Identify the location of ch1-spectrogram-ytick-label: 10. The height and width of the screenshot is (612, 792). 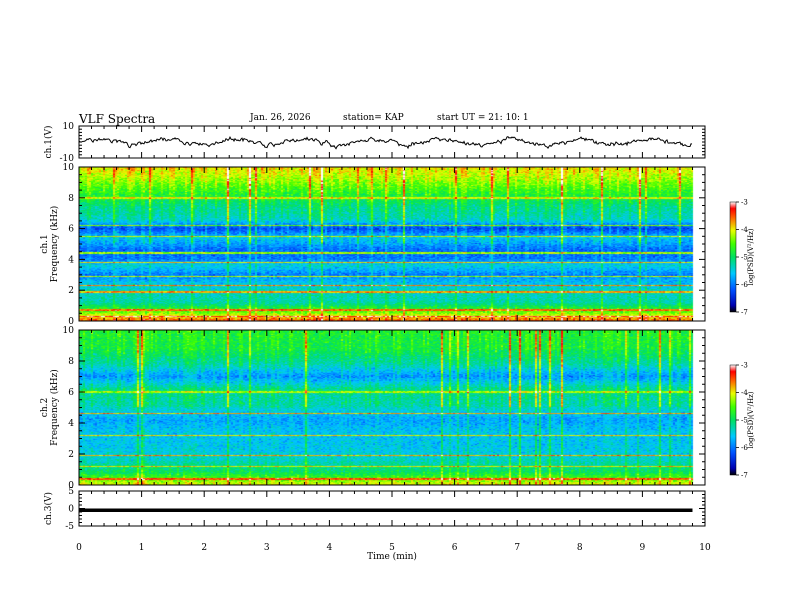
(69, 168).